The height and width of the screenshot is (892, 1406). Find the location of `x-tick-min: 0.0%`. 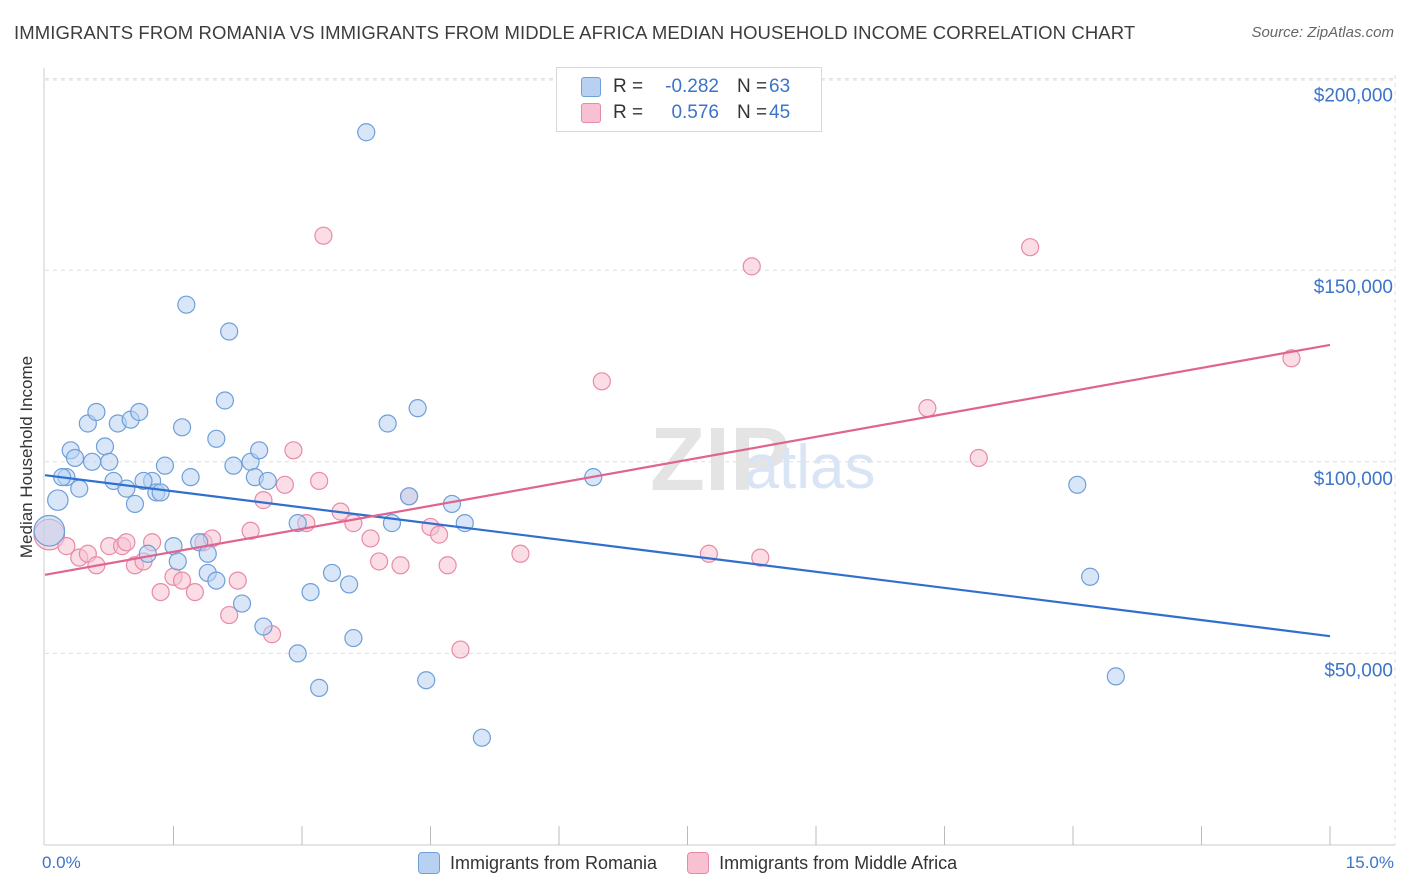

x-tick-min: 0.0% is located at coordinates (61, 862).